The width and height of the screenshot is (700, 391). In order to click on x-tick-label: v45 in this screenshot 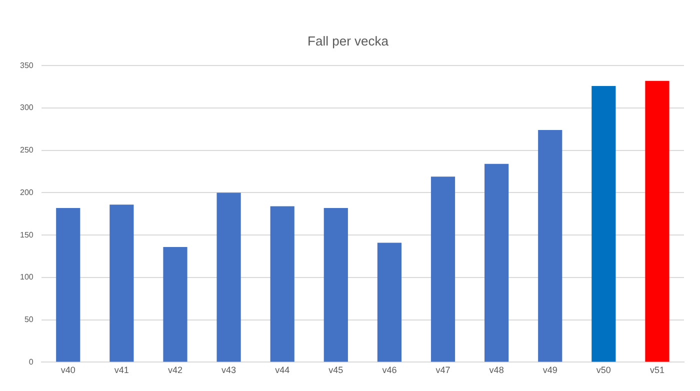, I will do `click(336, 370)`.